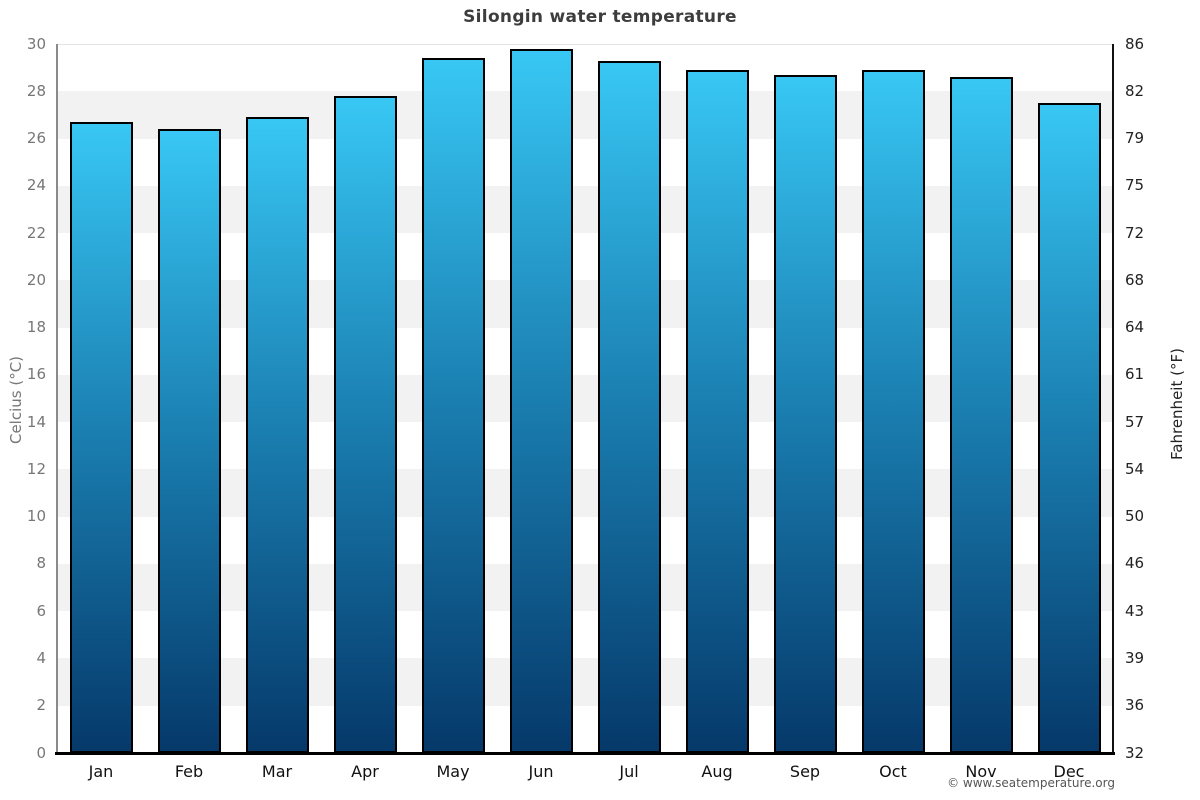 This screenshot has width=1200, height=800. Describe the element at coordinates (1135, 468) in the screenshot. I see `fahrenheit-tick-label: 54` at that location.